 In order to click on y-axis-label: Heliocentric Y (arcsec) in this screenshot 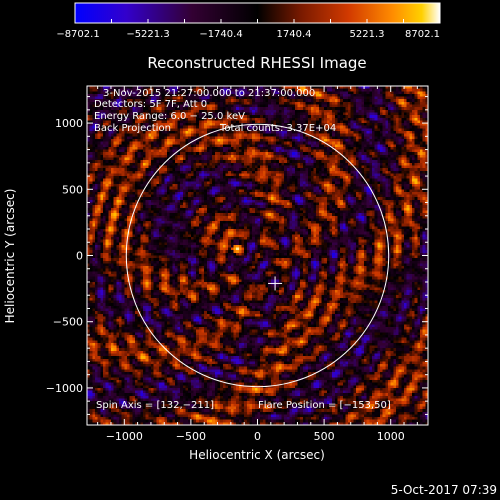, I will do `click(10, 256)`.